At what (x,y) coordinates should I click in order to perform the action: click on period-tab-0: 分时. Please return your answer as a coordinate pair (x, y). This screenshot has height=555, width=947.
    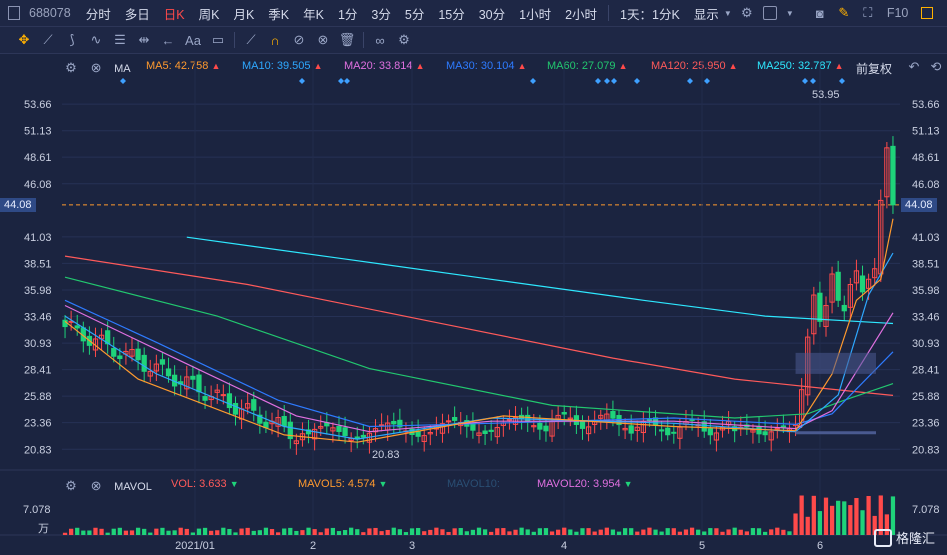
    Looking at the image, I should click on (98, 14).